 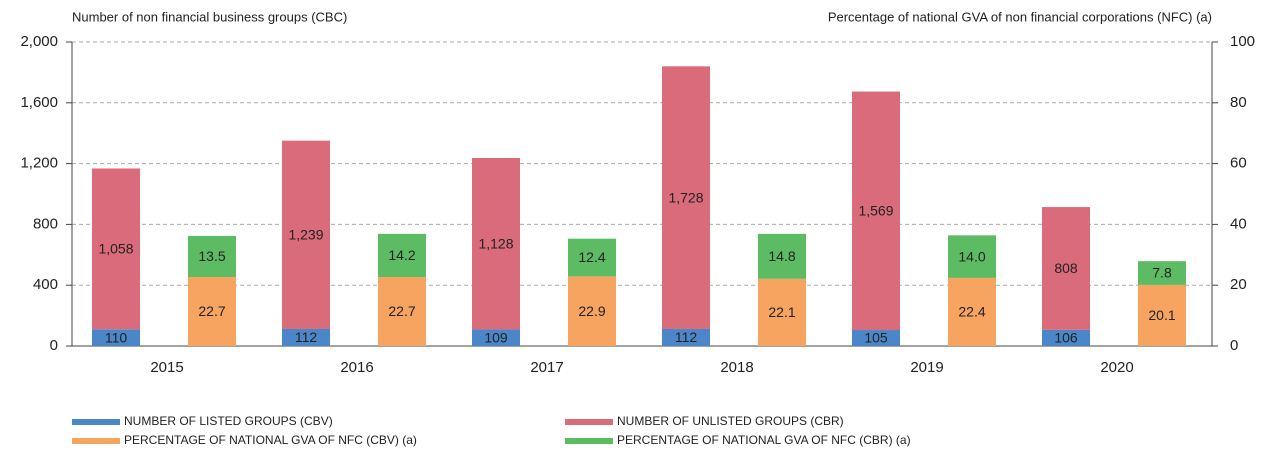 What do you see at coordinates (166, 367) in the screenshot?
I see `x-tick-label: 2015` at bounding box center [166, 367].